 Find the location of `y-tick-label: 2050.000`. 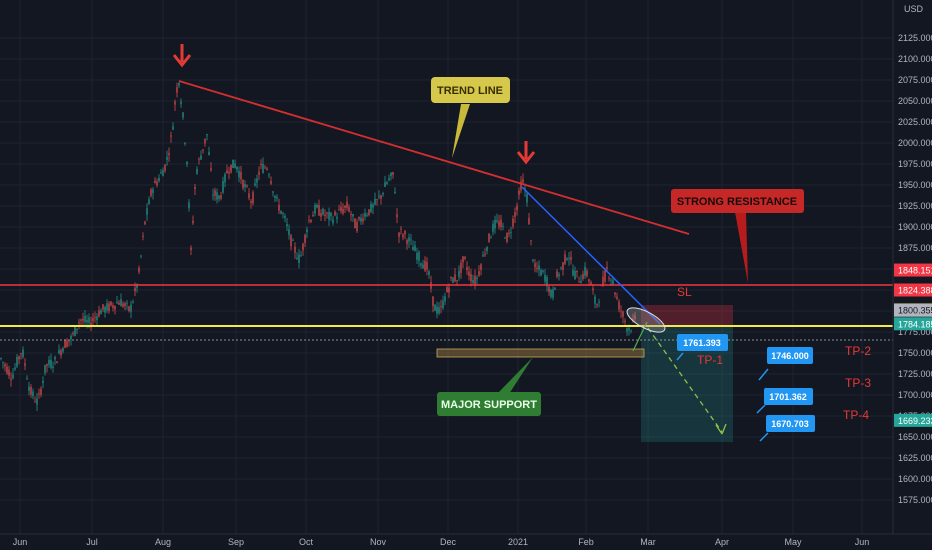

y-tick-label: 2050.000 is located at coordinates (915, 101).